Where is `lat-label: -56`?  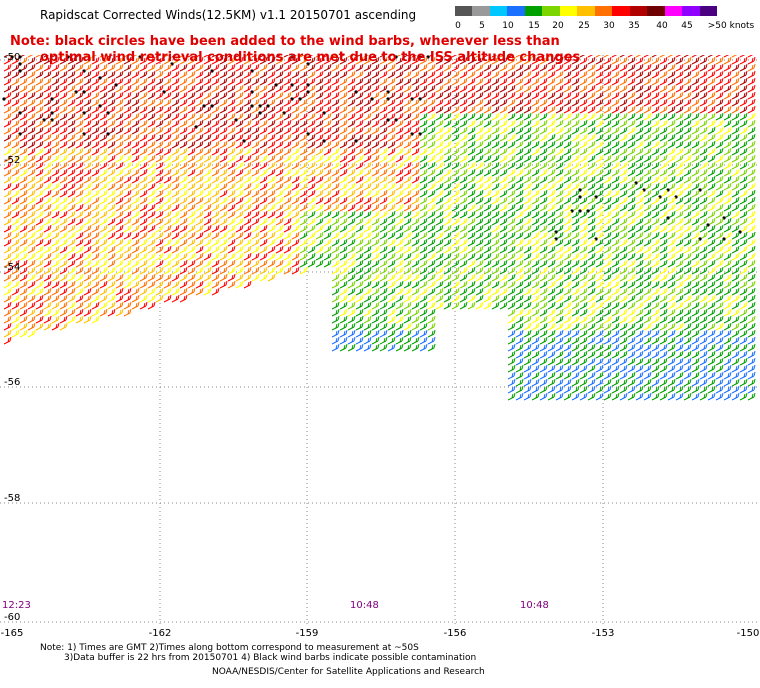 lat-label: -56 is located at coordinates (12, 382).